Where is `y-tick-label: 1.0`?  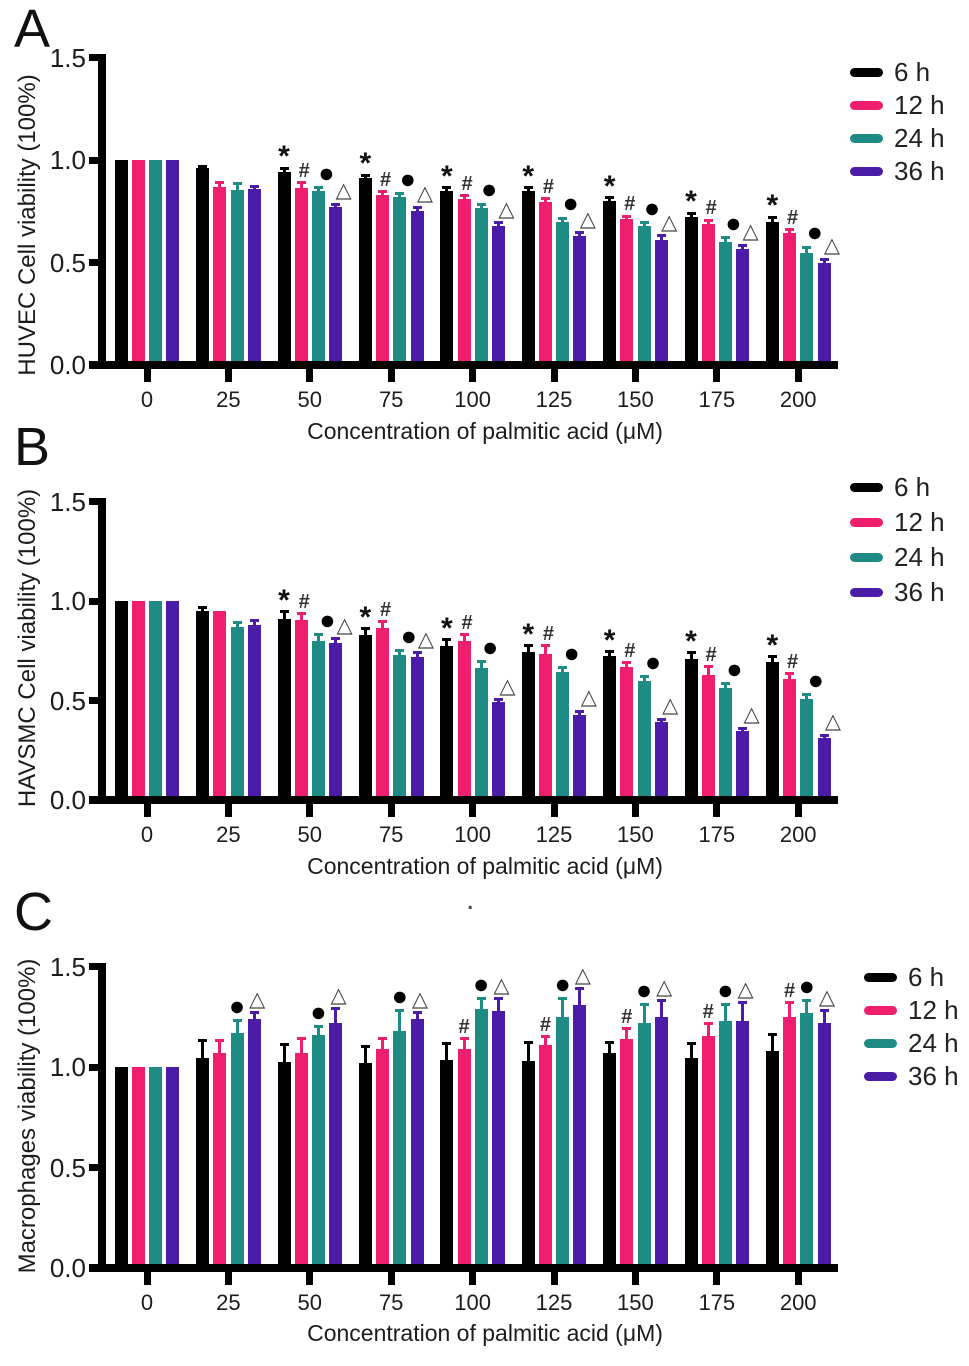 y-tick-label: 1.0 is located at coordinates (67, 1067).